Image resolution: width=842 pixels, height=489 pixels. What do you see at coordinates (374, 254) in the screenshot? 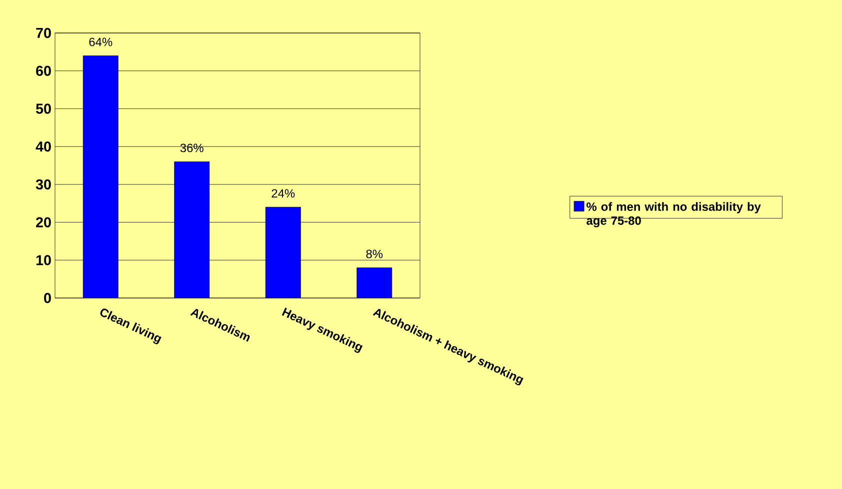
I see `data-label: 8%` at bounding box center [374, 254].